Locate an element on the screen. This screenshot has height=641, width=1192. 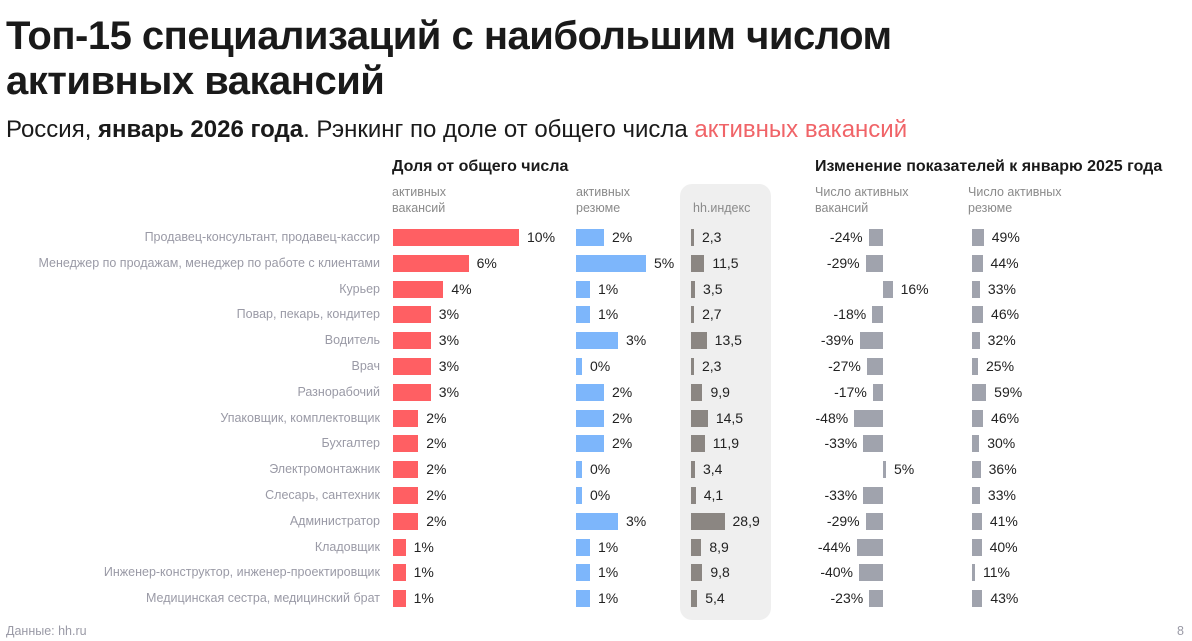
row-label: Медицинская сестра, медицинский брат is located at coordinates (262, 598).